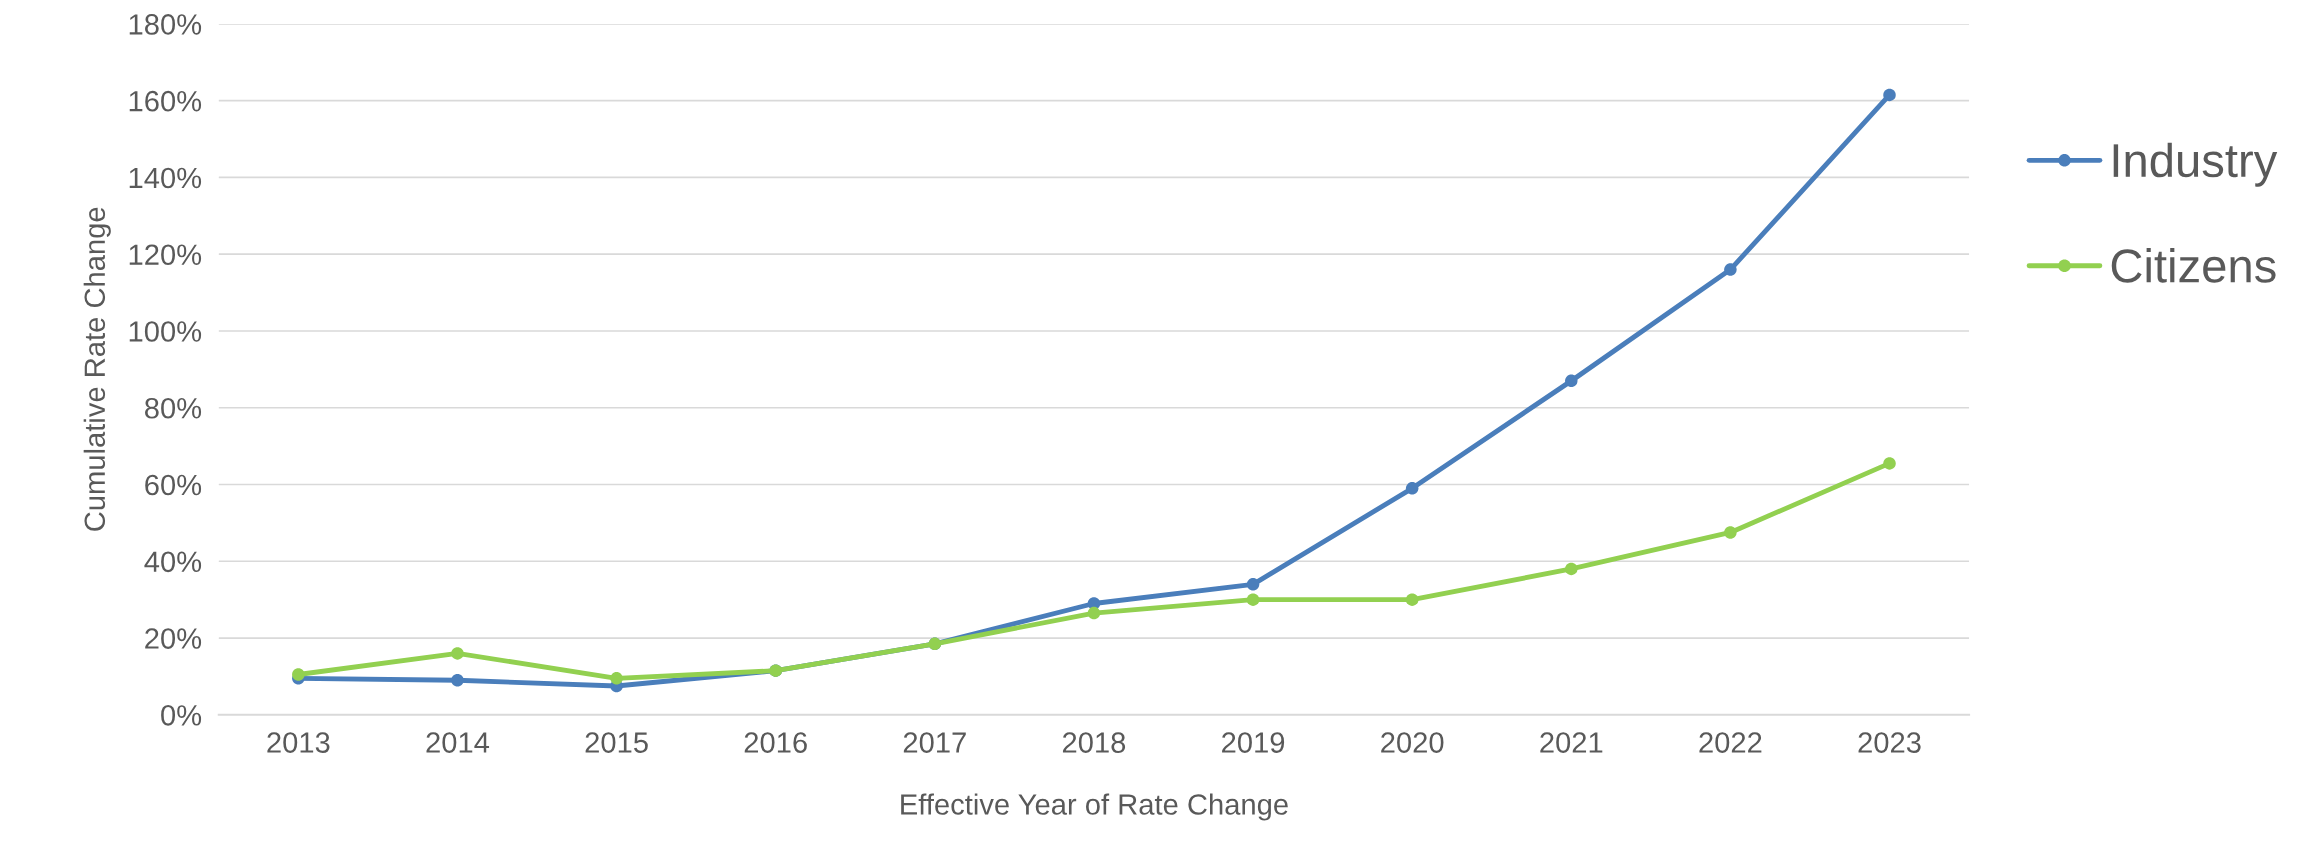 The image size is (2303, 853). What do you see at coordinates (1412, 742) in the screenshot?
I see `x-tick-label: 2020` at bounding box center [1412, 742].